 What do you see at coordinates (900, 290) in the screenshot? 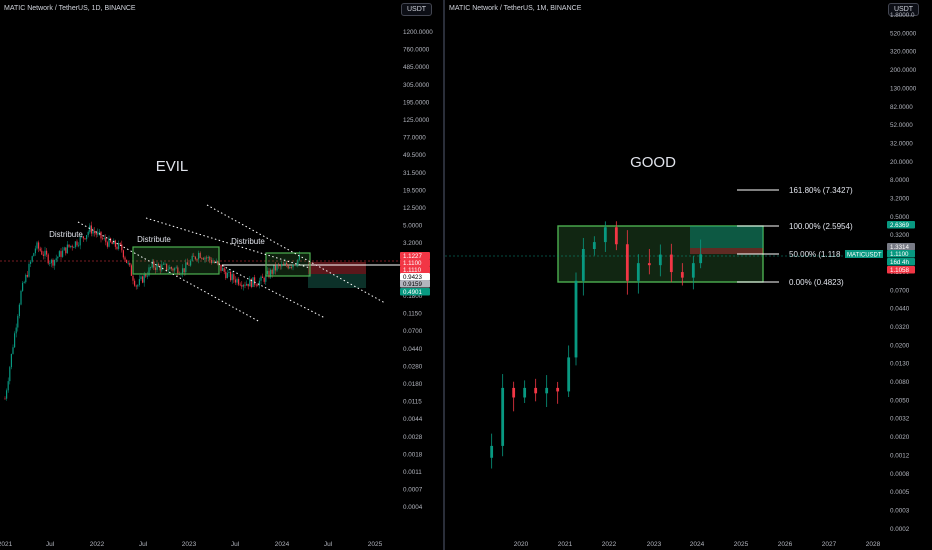
I see `right-price-tick: 0.0700` at bounding box center [900, 290].